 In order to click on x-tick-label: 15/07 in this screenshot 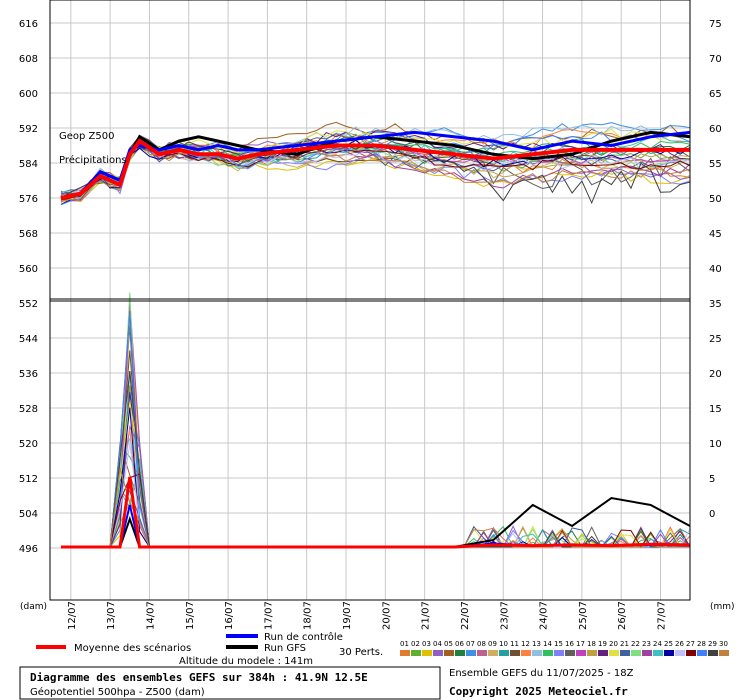, I will do `click(190, 615)`.